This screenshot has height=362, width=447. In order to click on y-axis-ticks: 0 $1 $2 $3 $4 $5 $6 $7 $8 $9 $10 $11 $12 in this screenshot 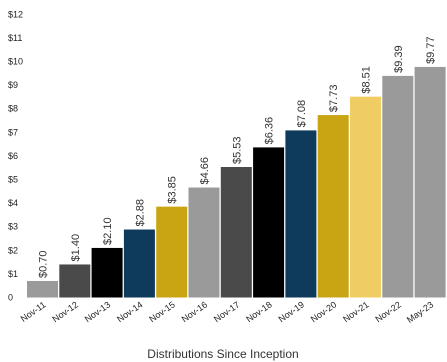, I will do `click(15, 155)`.